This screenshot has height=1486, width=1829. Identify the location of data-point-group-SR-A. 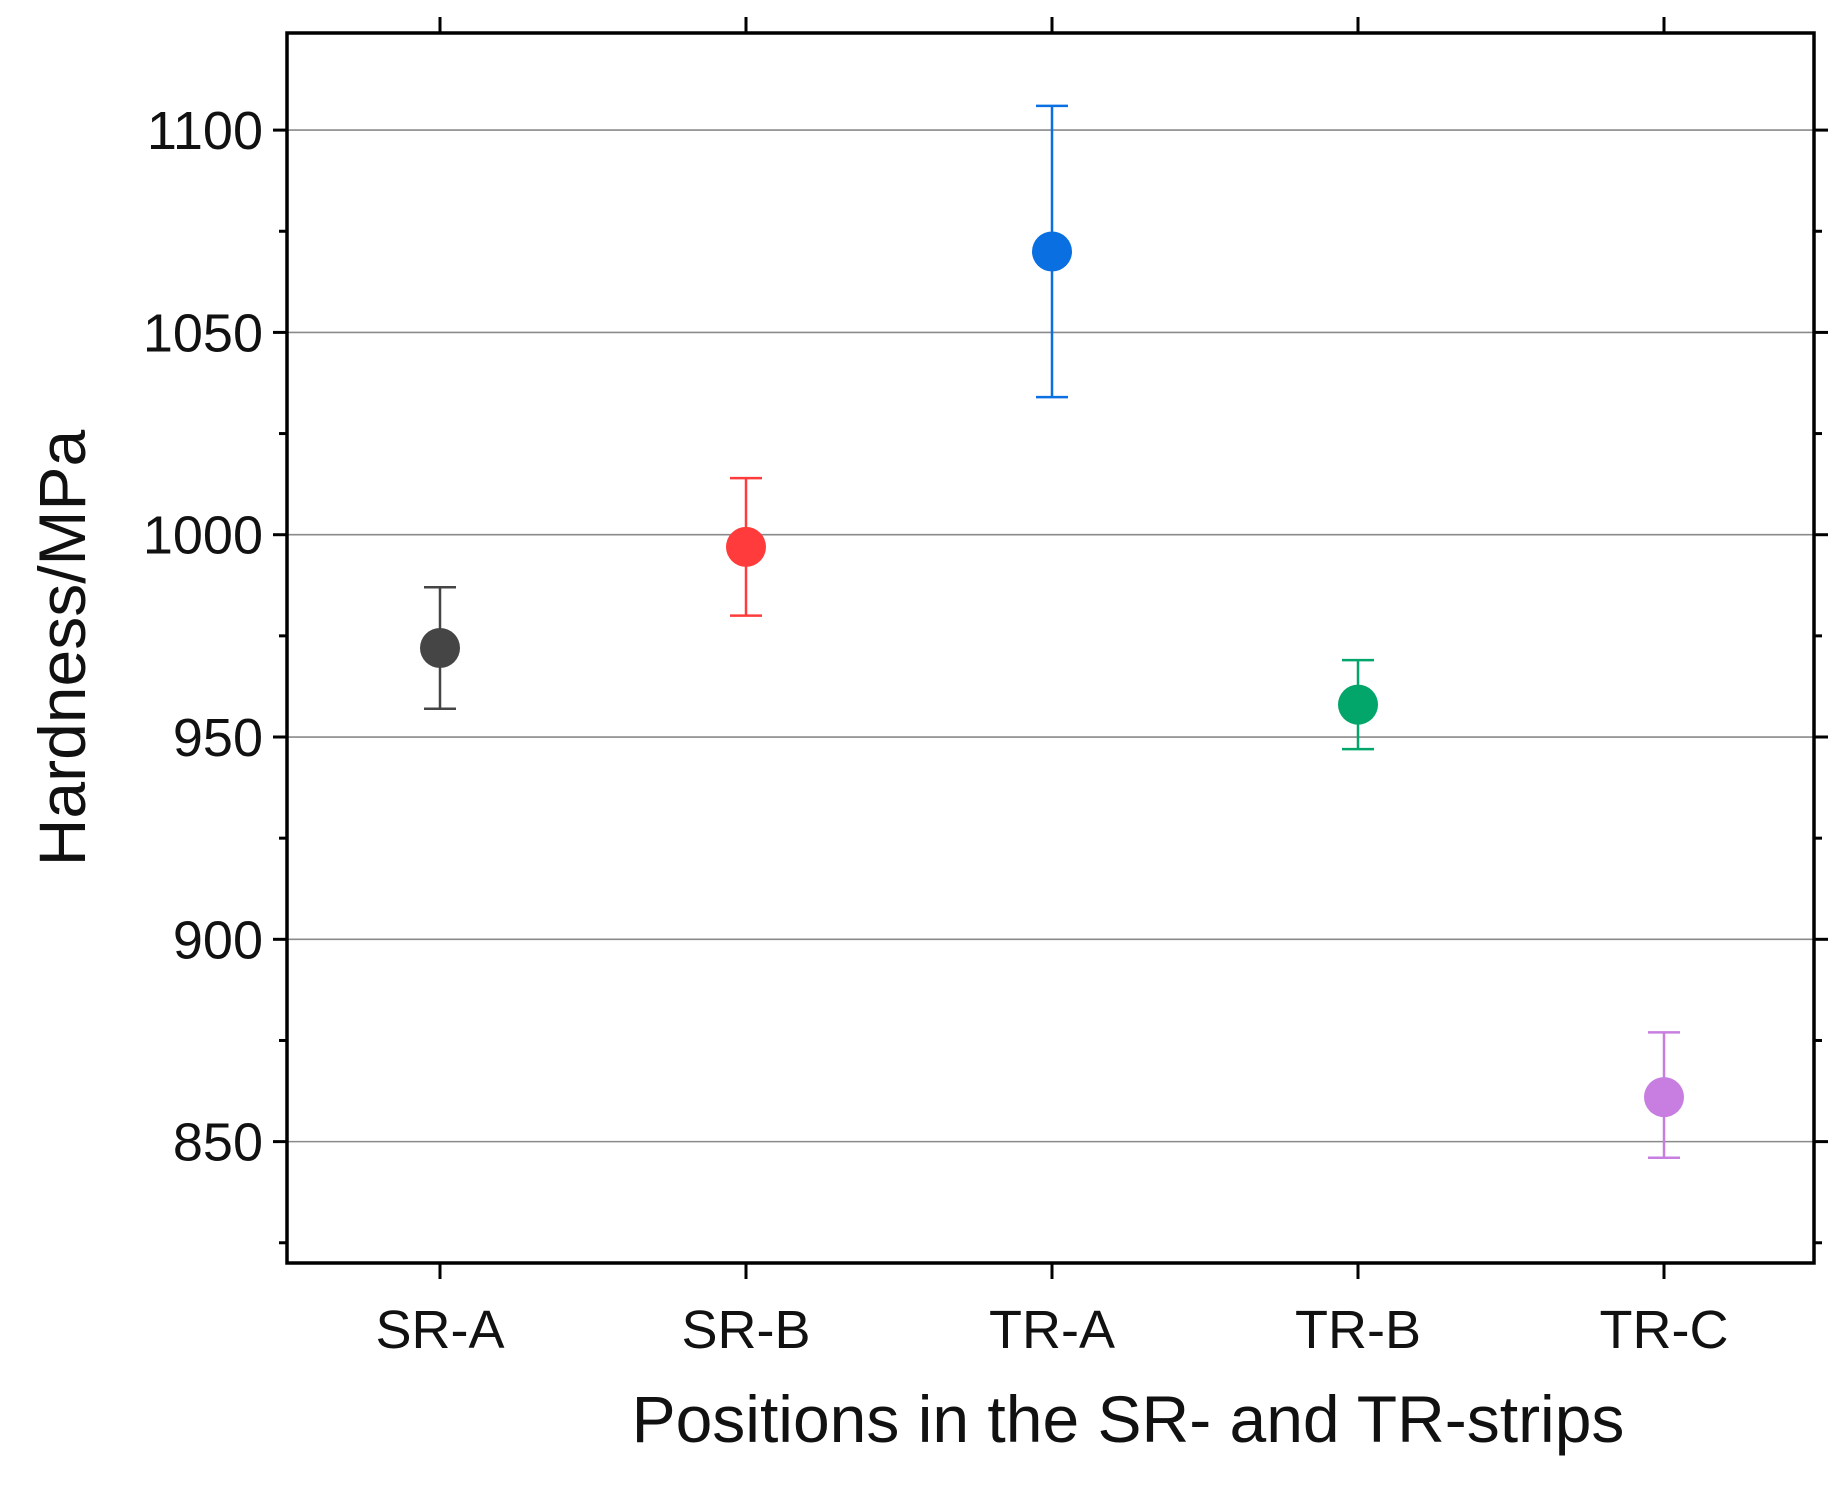
(440, 648).